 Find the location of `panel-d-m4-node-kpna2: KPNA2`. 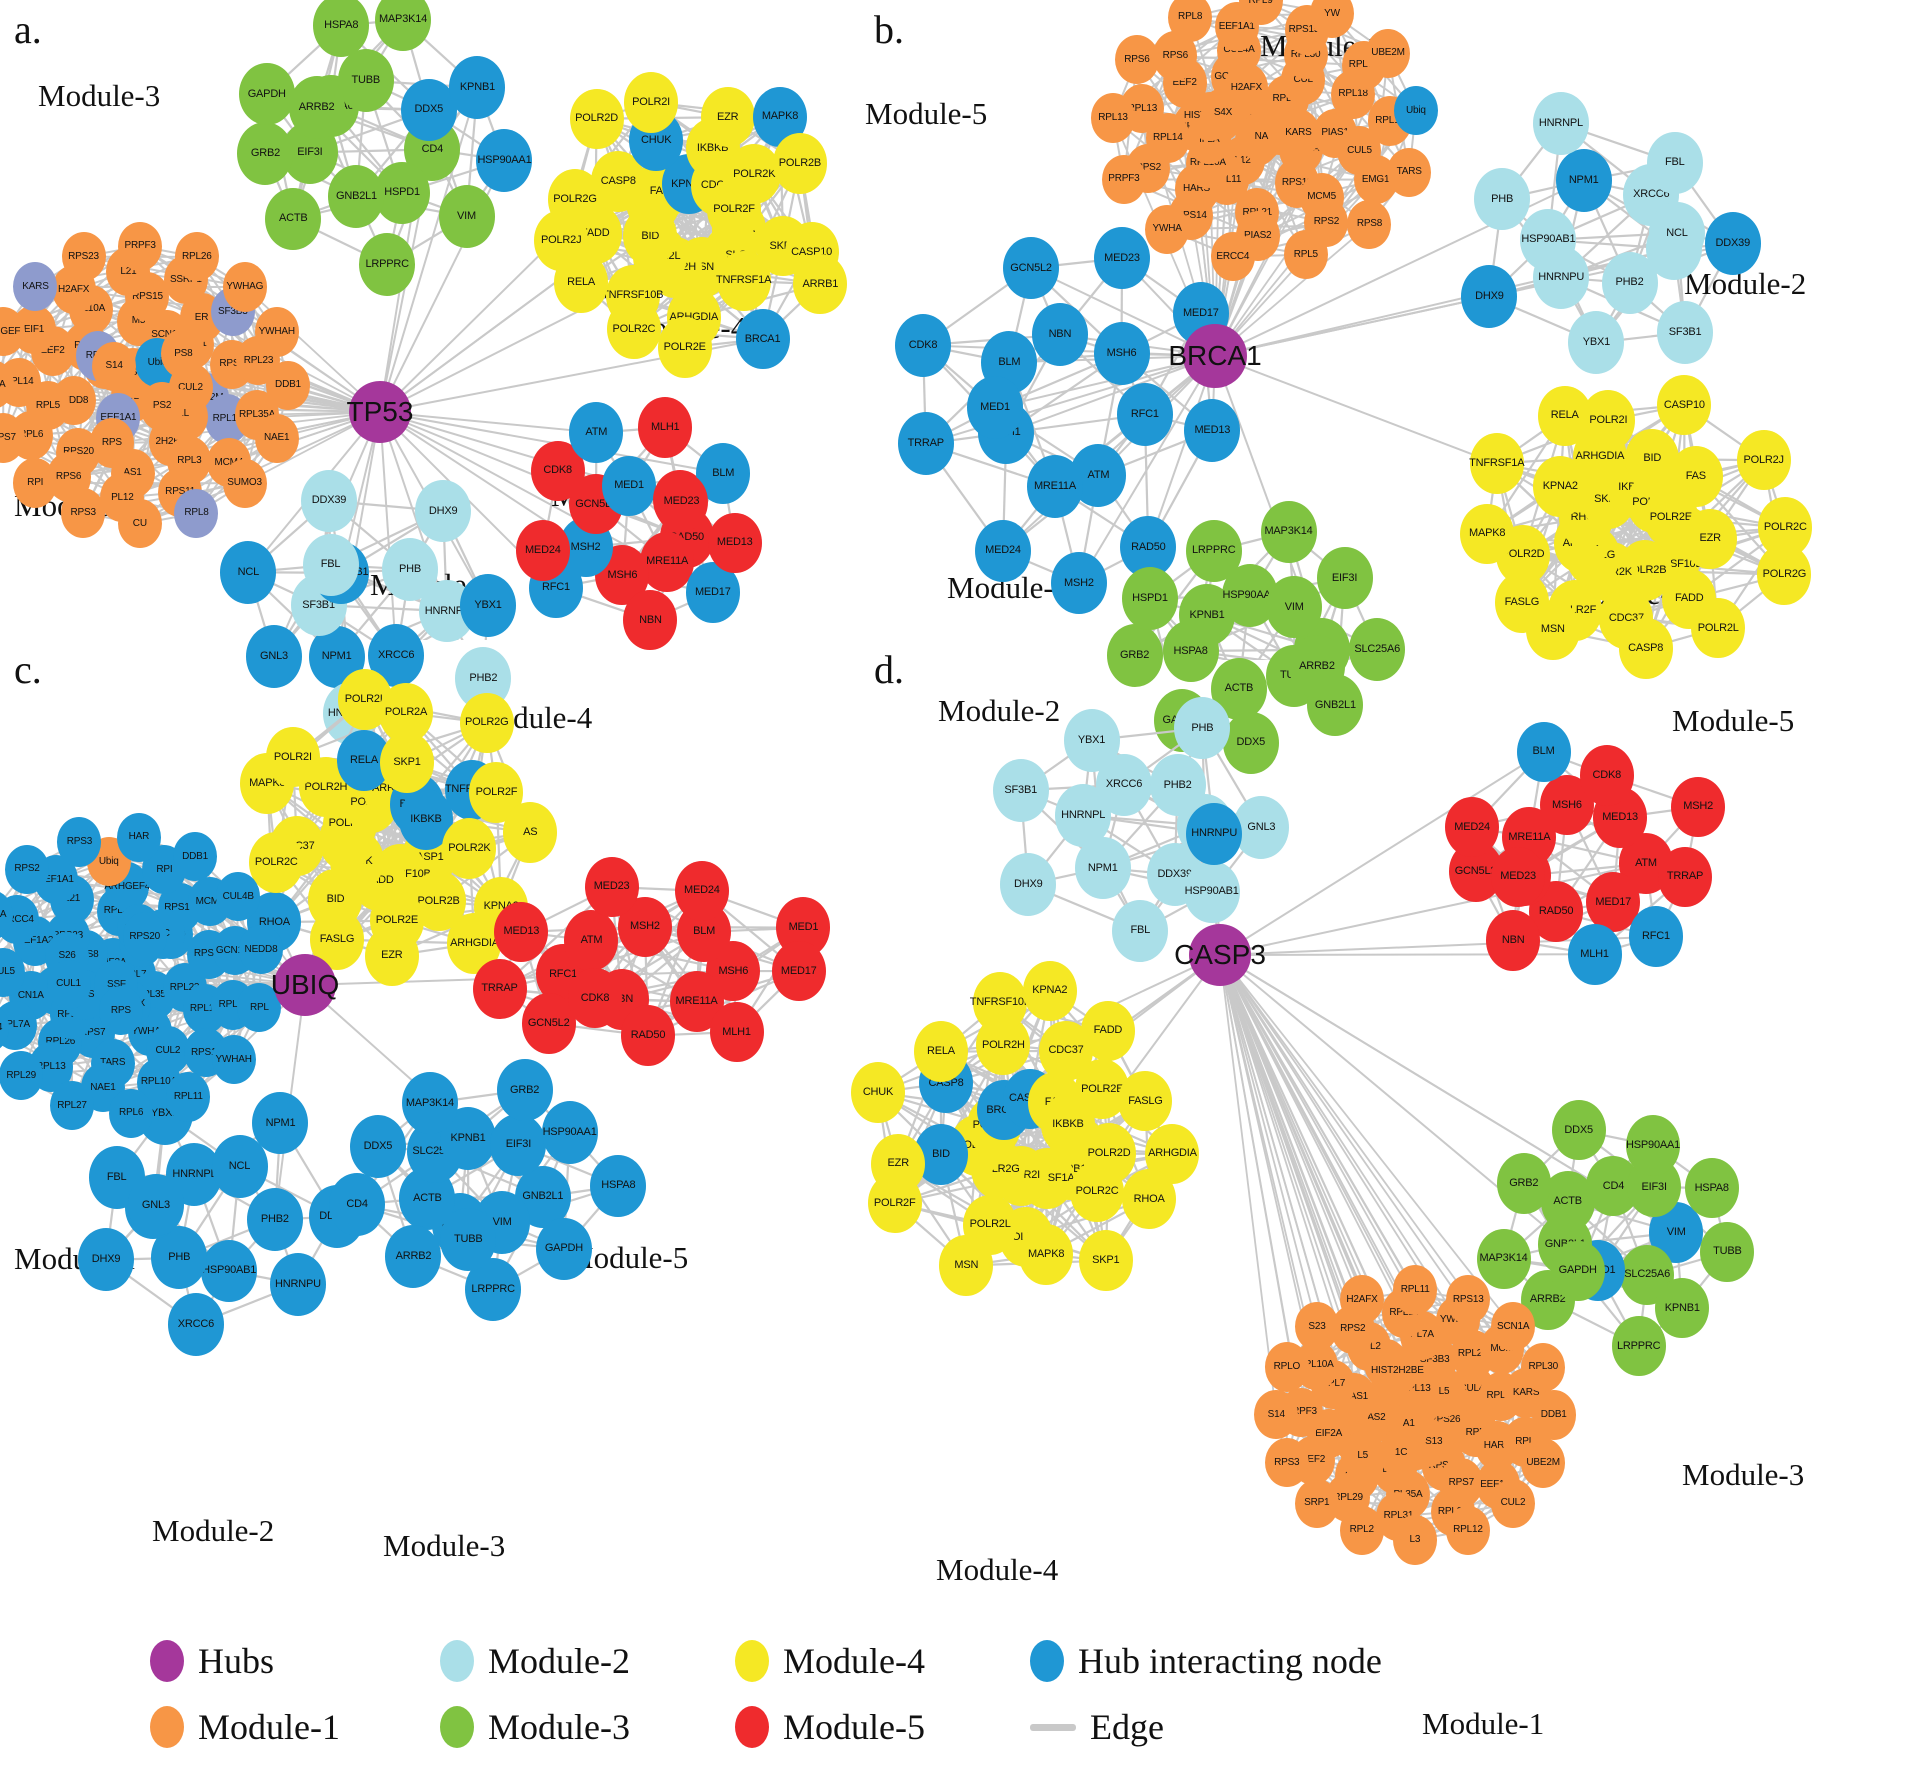

panel-d-m4-node-kpna2: KPNA2 is located at coordinates (1049, 990).